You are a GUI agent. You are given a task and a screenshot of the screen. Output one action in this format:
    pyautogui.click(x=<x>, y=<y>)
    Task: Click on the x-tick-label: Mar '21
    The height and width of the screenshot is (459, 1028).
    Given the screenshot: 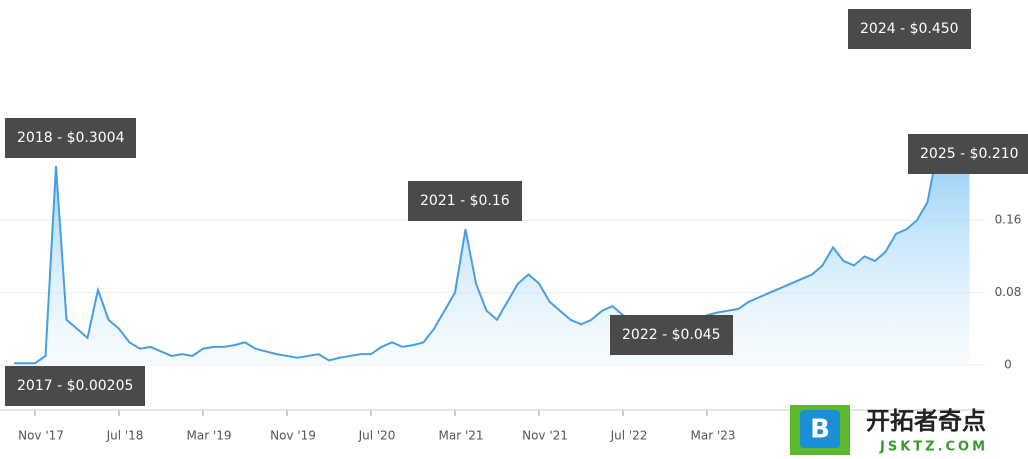 What is the action you would take?
    pyautogui.click(x=460, y=436)
    